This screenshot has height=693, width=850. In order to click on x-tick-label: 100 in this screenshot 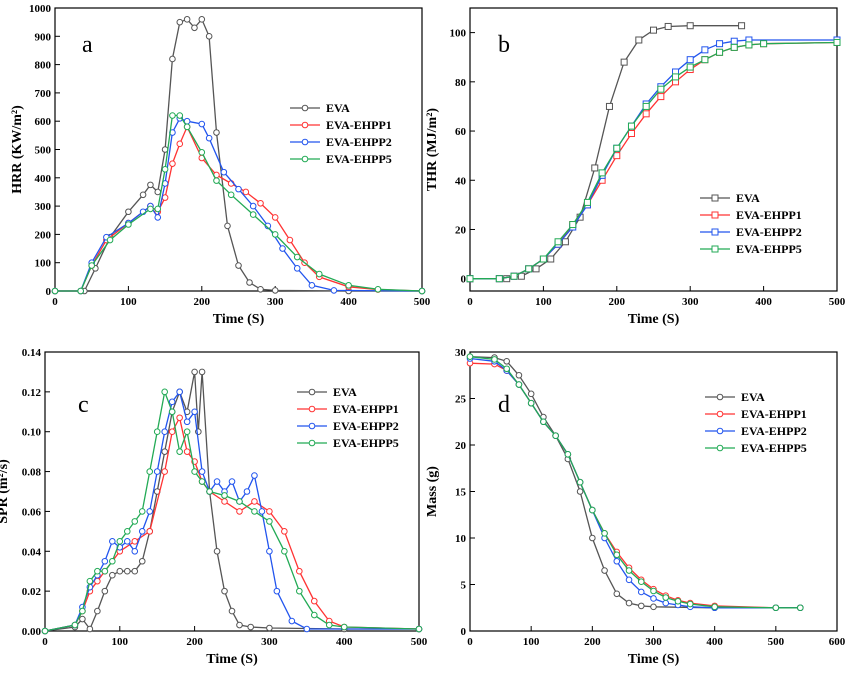, I will do `click(128, 302)`.